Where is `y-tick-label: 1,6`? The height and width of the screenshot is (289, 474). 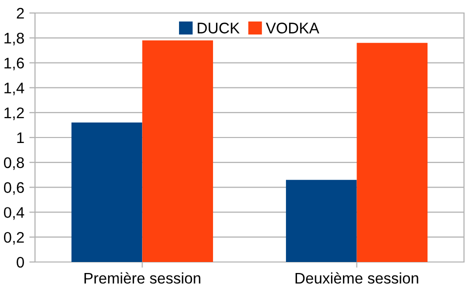 y-tick-label: 1,6 is located at coordinates (14, 64).